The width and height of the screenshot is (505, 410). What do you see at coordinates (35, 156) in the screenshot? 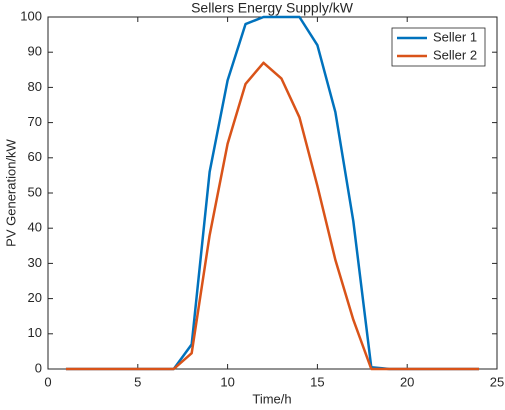
I see `y-tick-label: 60` at bounding box center [35, 156].